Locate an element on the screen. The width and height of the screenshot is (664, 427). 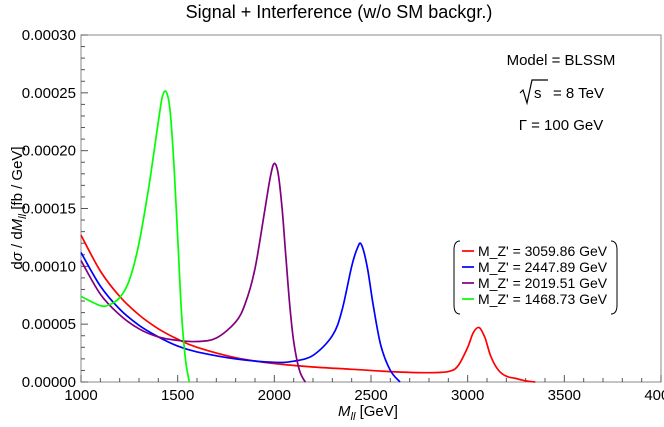
x-tick-label: 2000 is located at coordinates (274, 395).